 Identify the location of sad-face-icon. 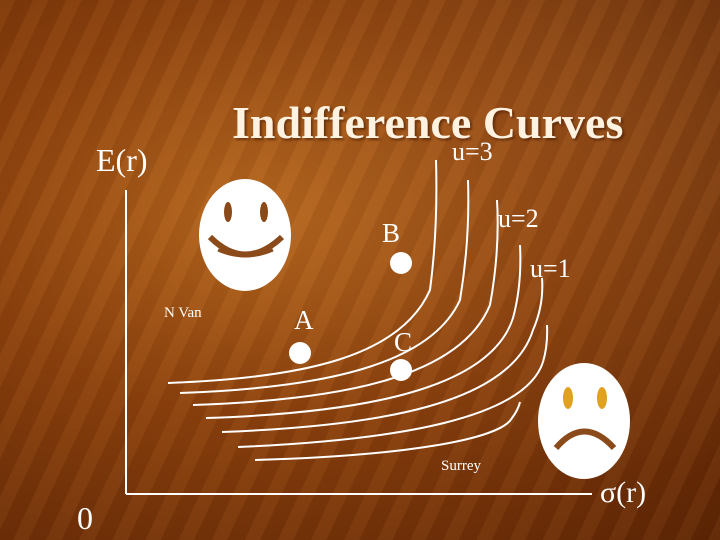
(584, 421).